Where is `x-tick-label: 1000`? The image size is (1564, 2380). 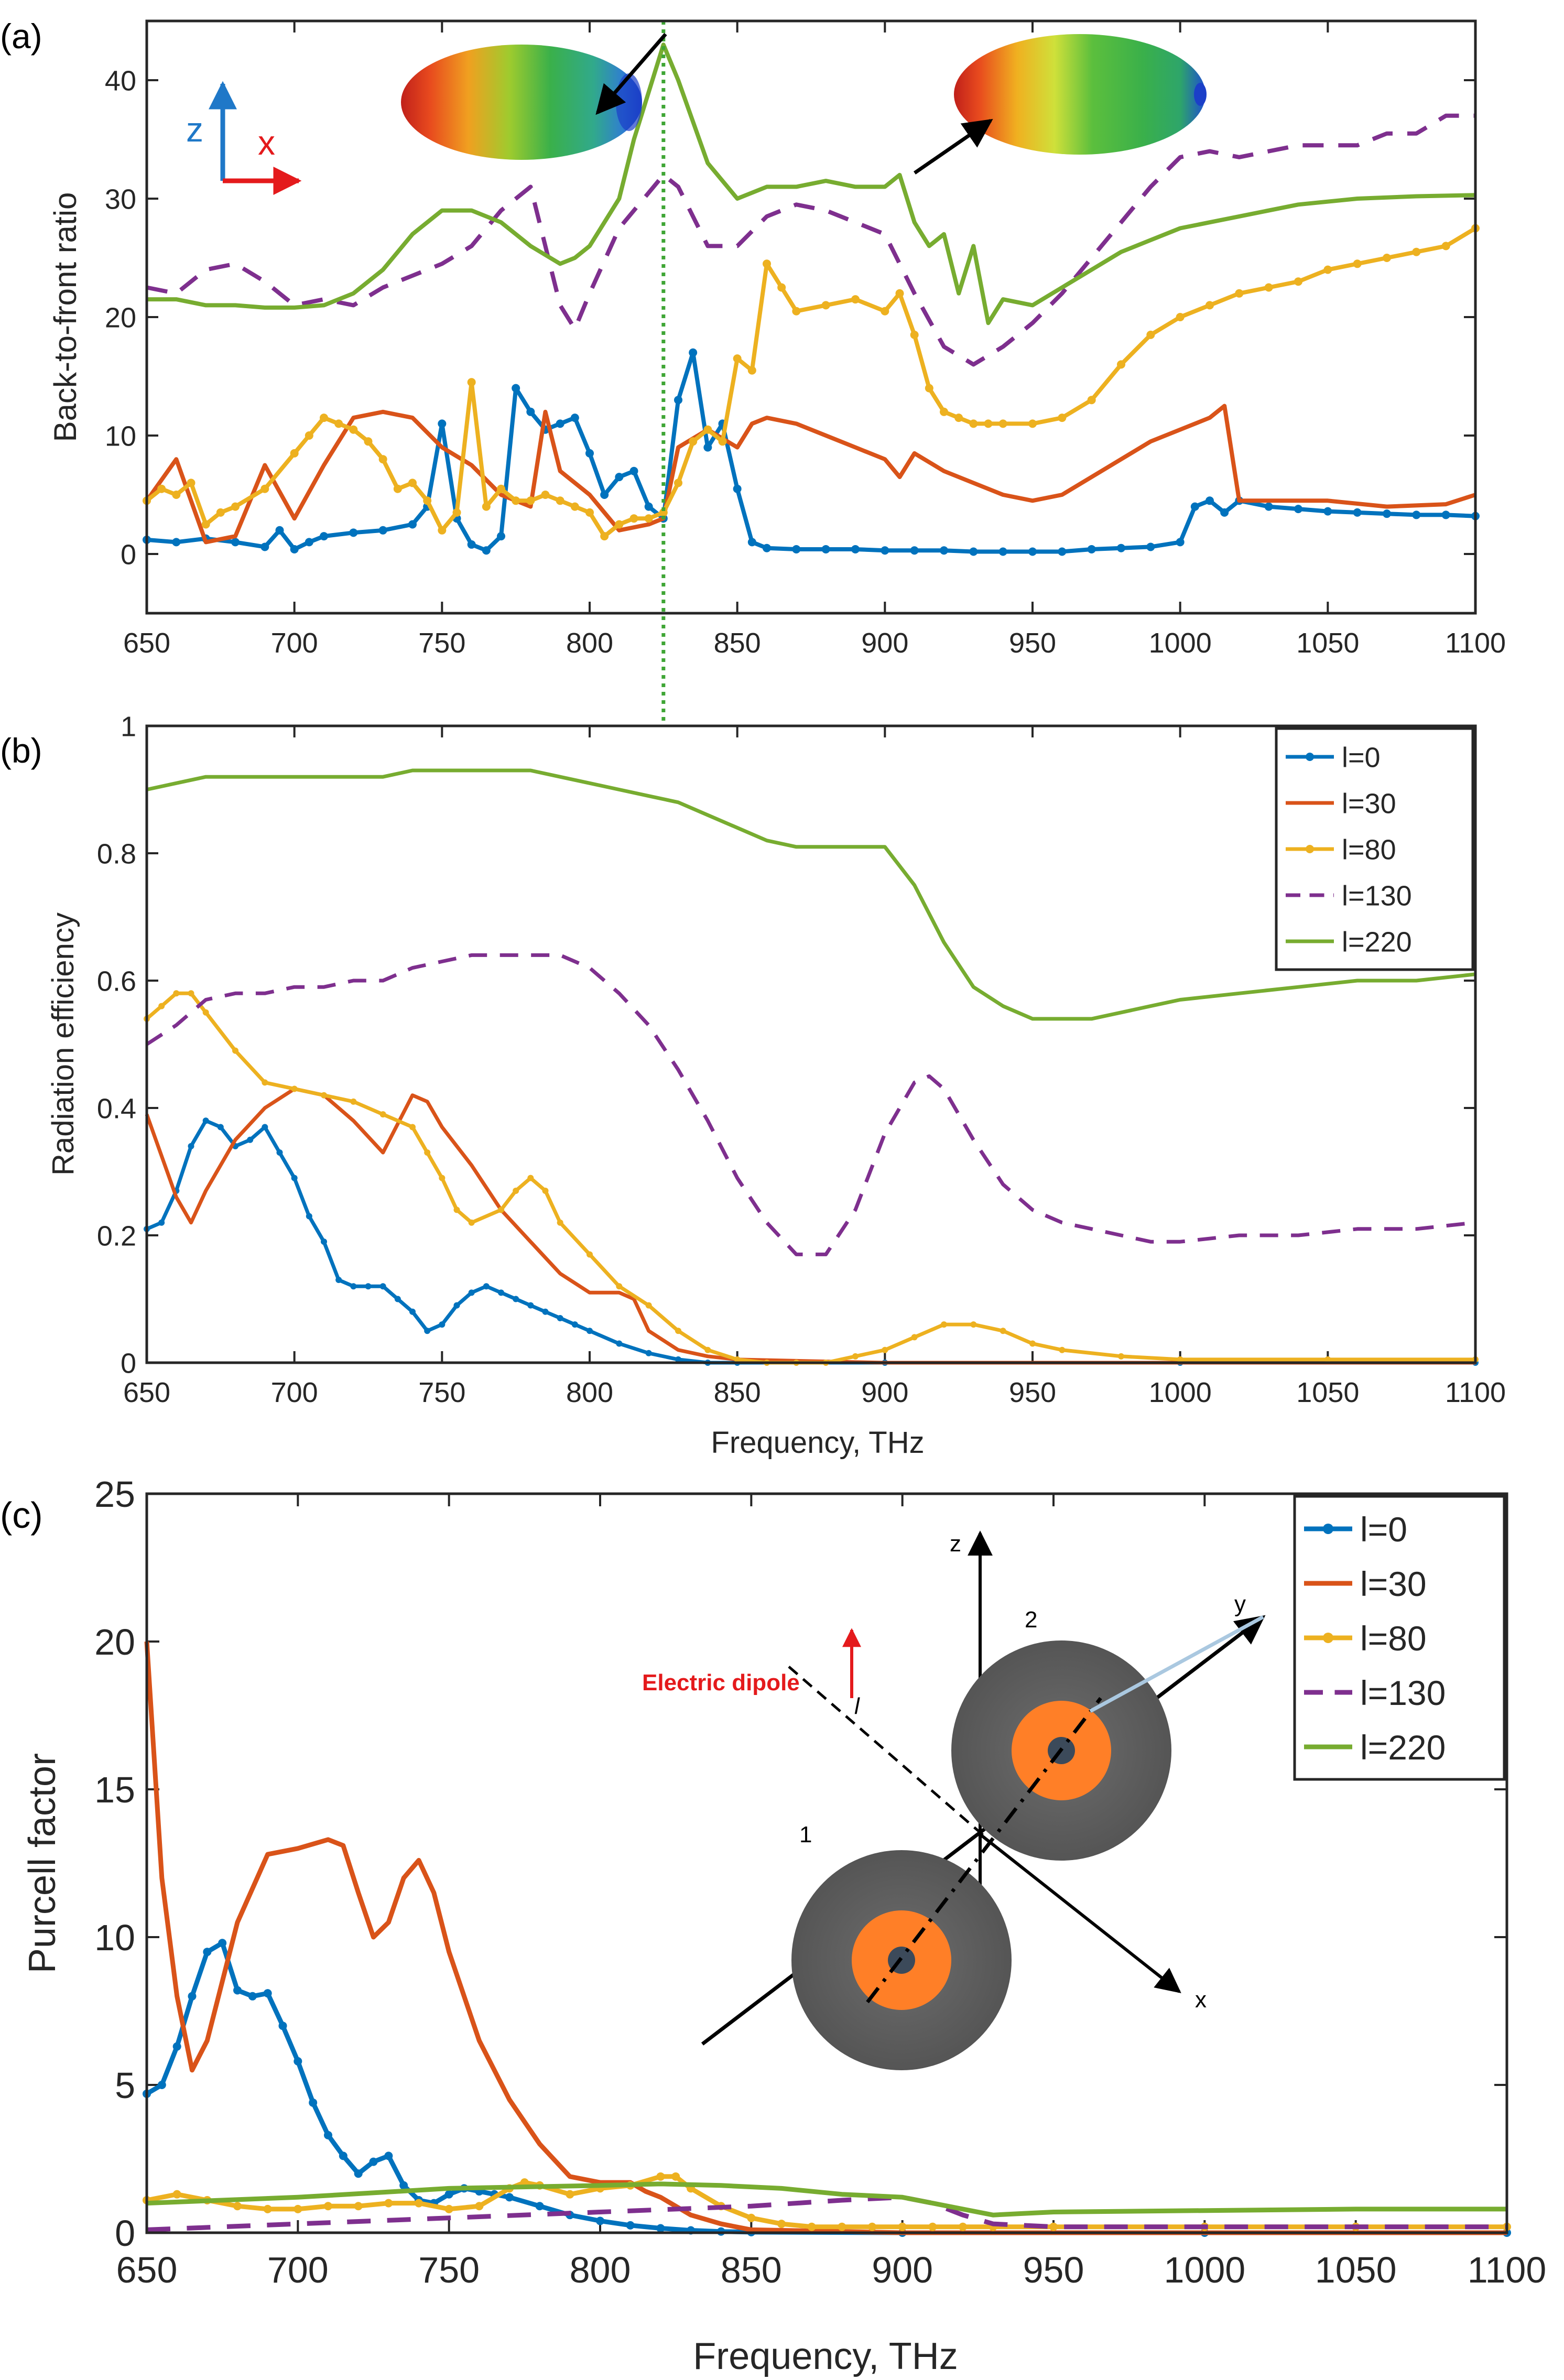 x-tick-label: 1000 is located at coordinates (1204, 2269).